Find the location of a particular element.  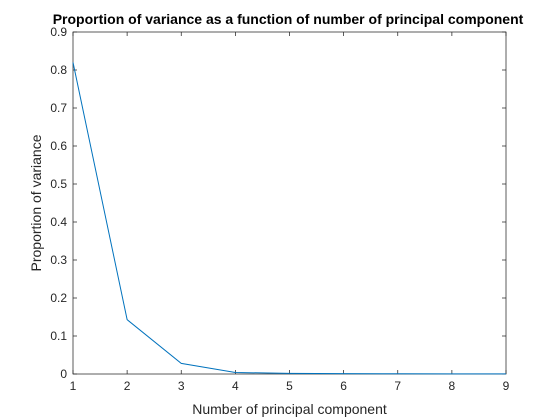

y-tick-label: 0.3 is located at coordinates (58, 260).